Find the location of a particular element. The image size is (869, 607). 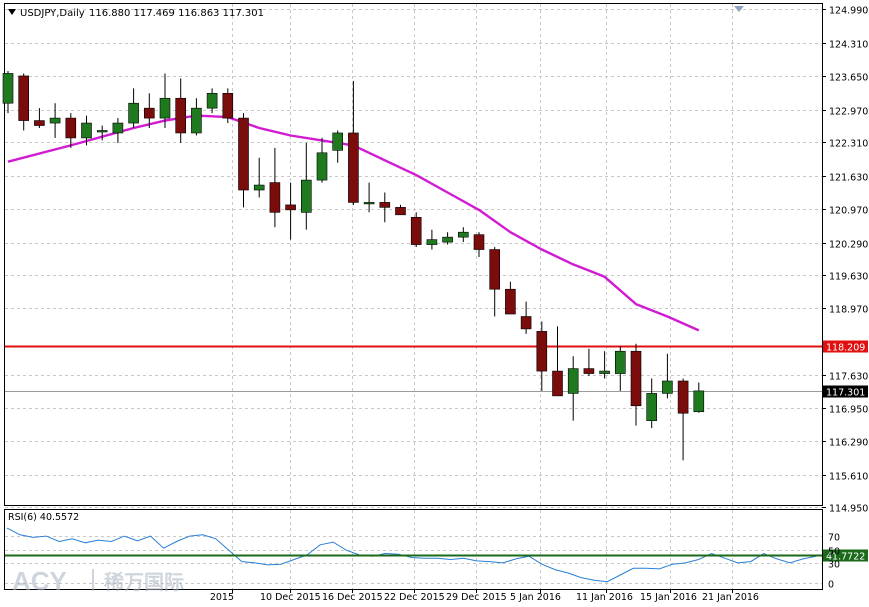

y-tick-label: 122.310 is located at coordinates (848, 144).